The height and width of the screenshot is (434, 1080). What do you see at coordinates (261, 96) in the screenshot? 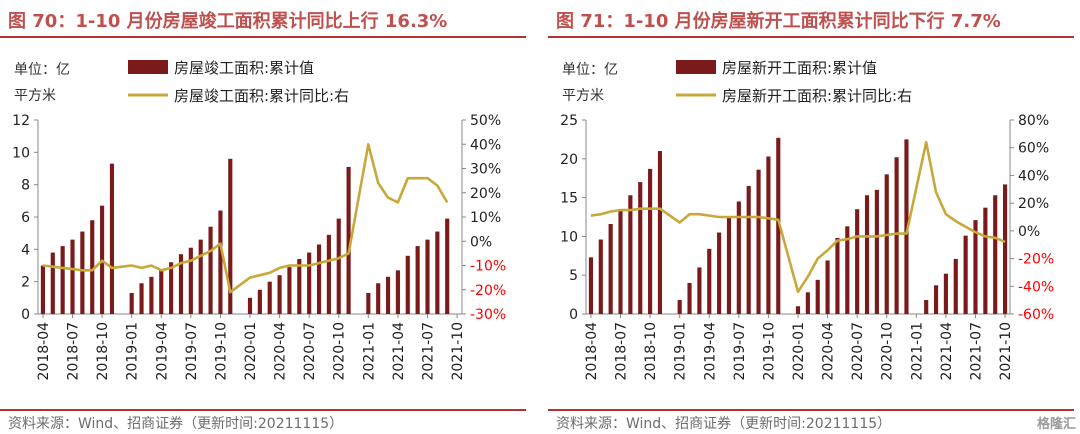
I see `legend-label-line: 房屋竣工面积:累计同比:右` at bounding box center [261, 96].